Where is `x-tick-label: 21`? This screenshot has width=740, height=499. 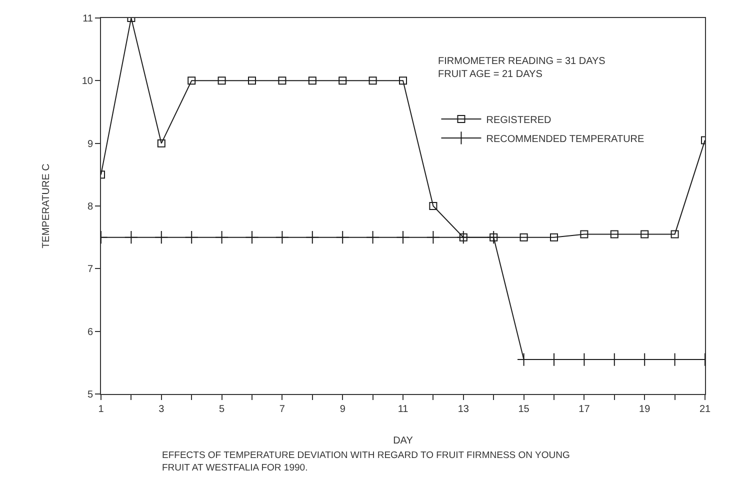
x-tick-label: 21 is located at coordinates (705, 409).